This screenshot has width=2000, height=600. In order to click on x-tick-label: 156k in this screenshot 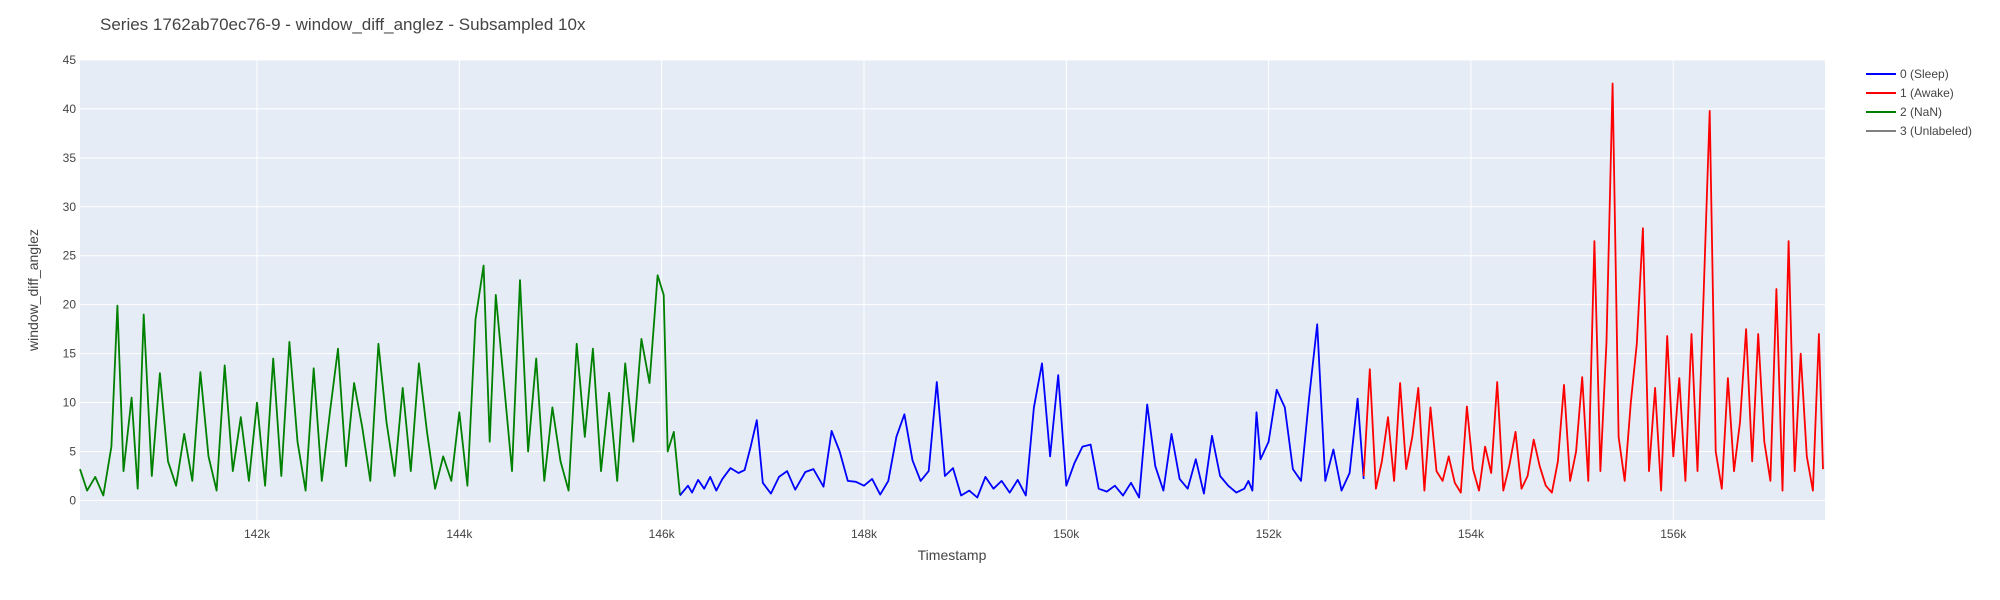, I will do `click(1673, 534)`.